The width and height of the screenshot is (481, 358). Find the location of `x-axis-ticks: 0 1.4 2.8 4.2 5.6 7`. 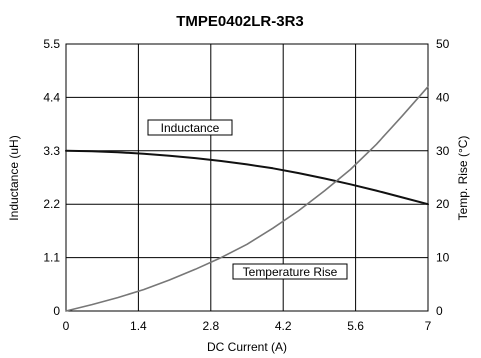

x-axis-ticks: 0 1.4 2.8 4.2 5.6 7 is located at coordinates (247, 326).